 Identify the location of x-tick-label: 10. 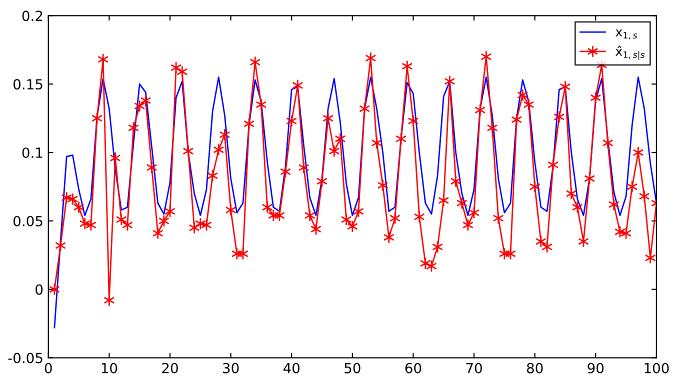
(110, 368).